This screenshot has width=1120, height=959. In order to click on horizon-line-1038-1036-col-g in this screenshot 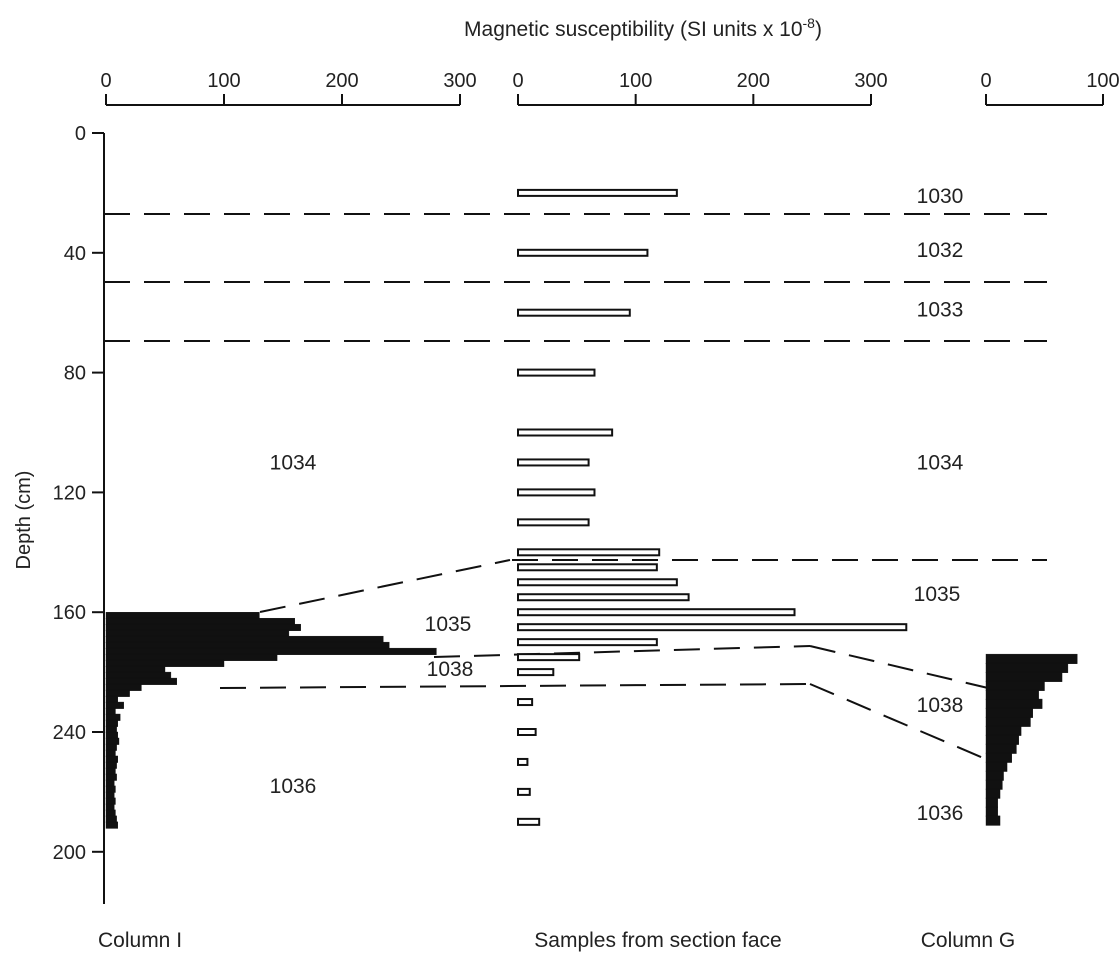, I will do `click(899, 722)`.